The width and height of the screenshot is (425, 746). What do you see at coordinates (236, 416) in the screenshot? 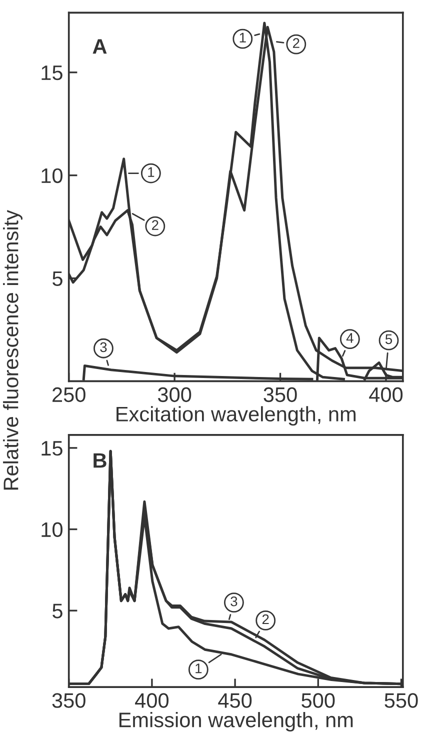
I see `x-axis-title: Excitation wavelength, nm` at bounding box center [236, 416].